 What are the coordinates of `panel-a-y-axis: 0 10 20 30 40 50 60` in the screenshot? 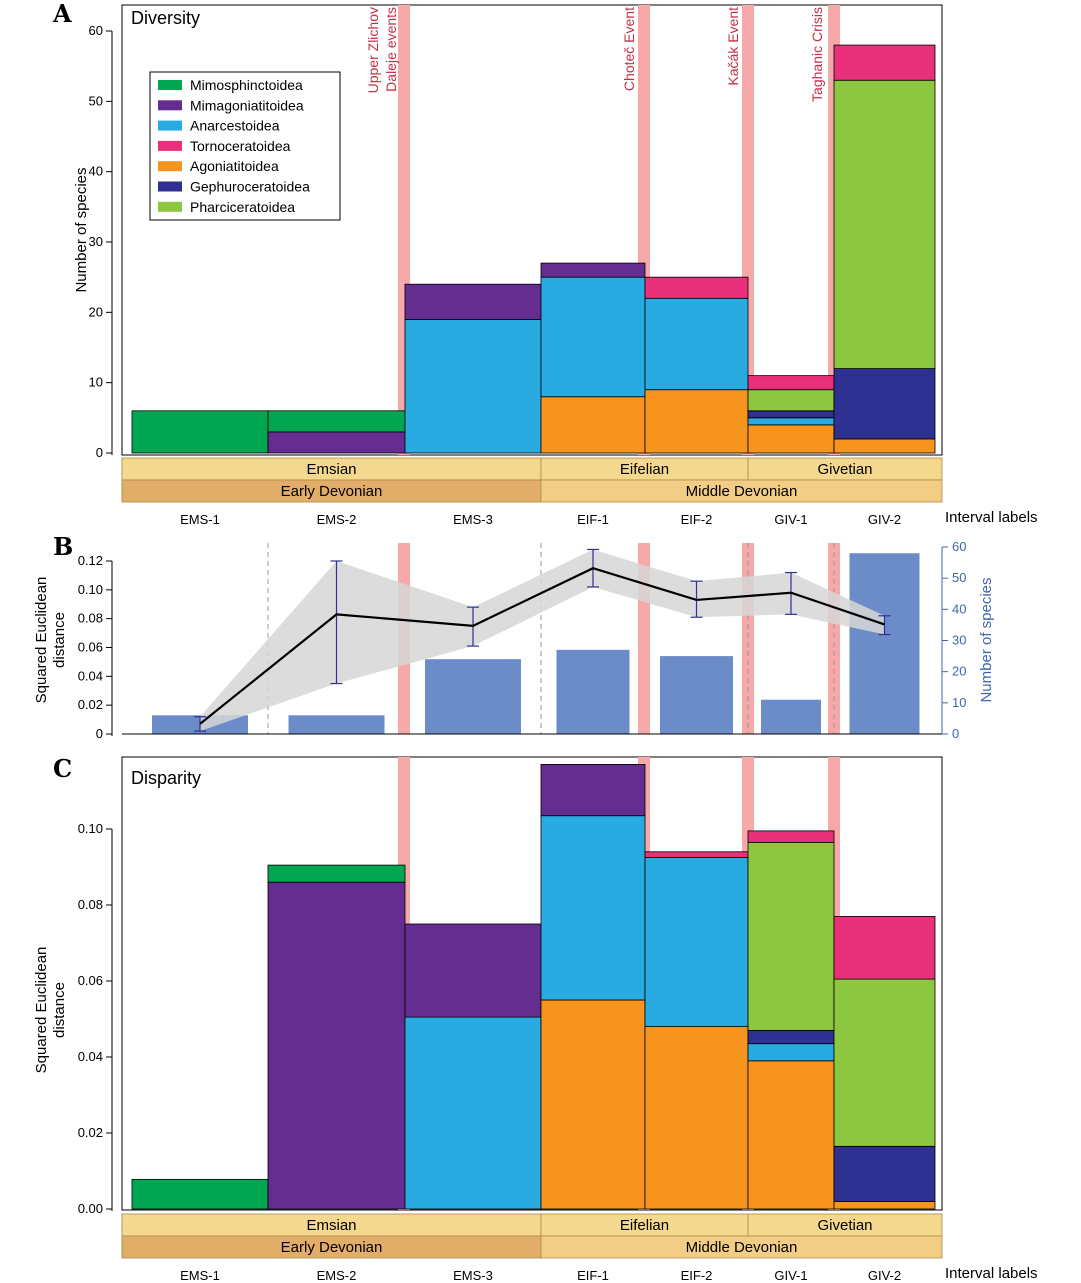 It's located at (101, 241).